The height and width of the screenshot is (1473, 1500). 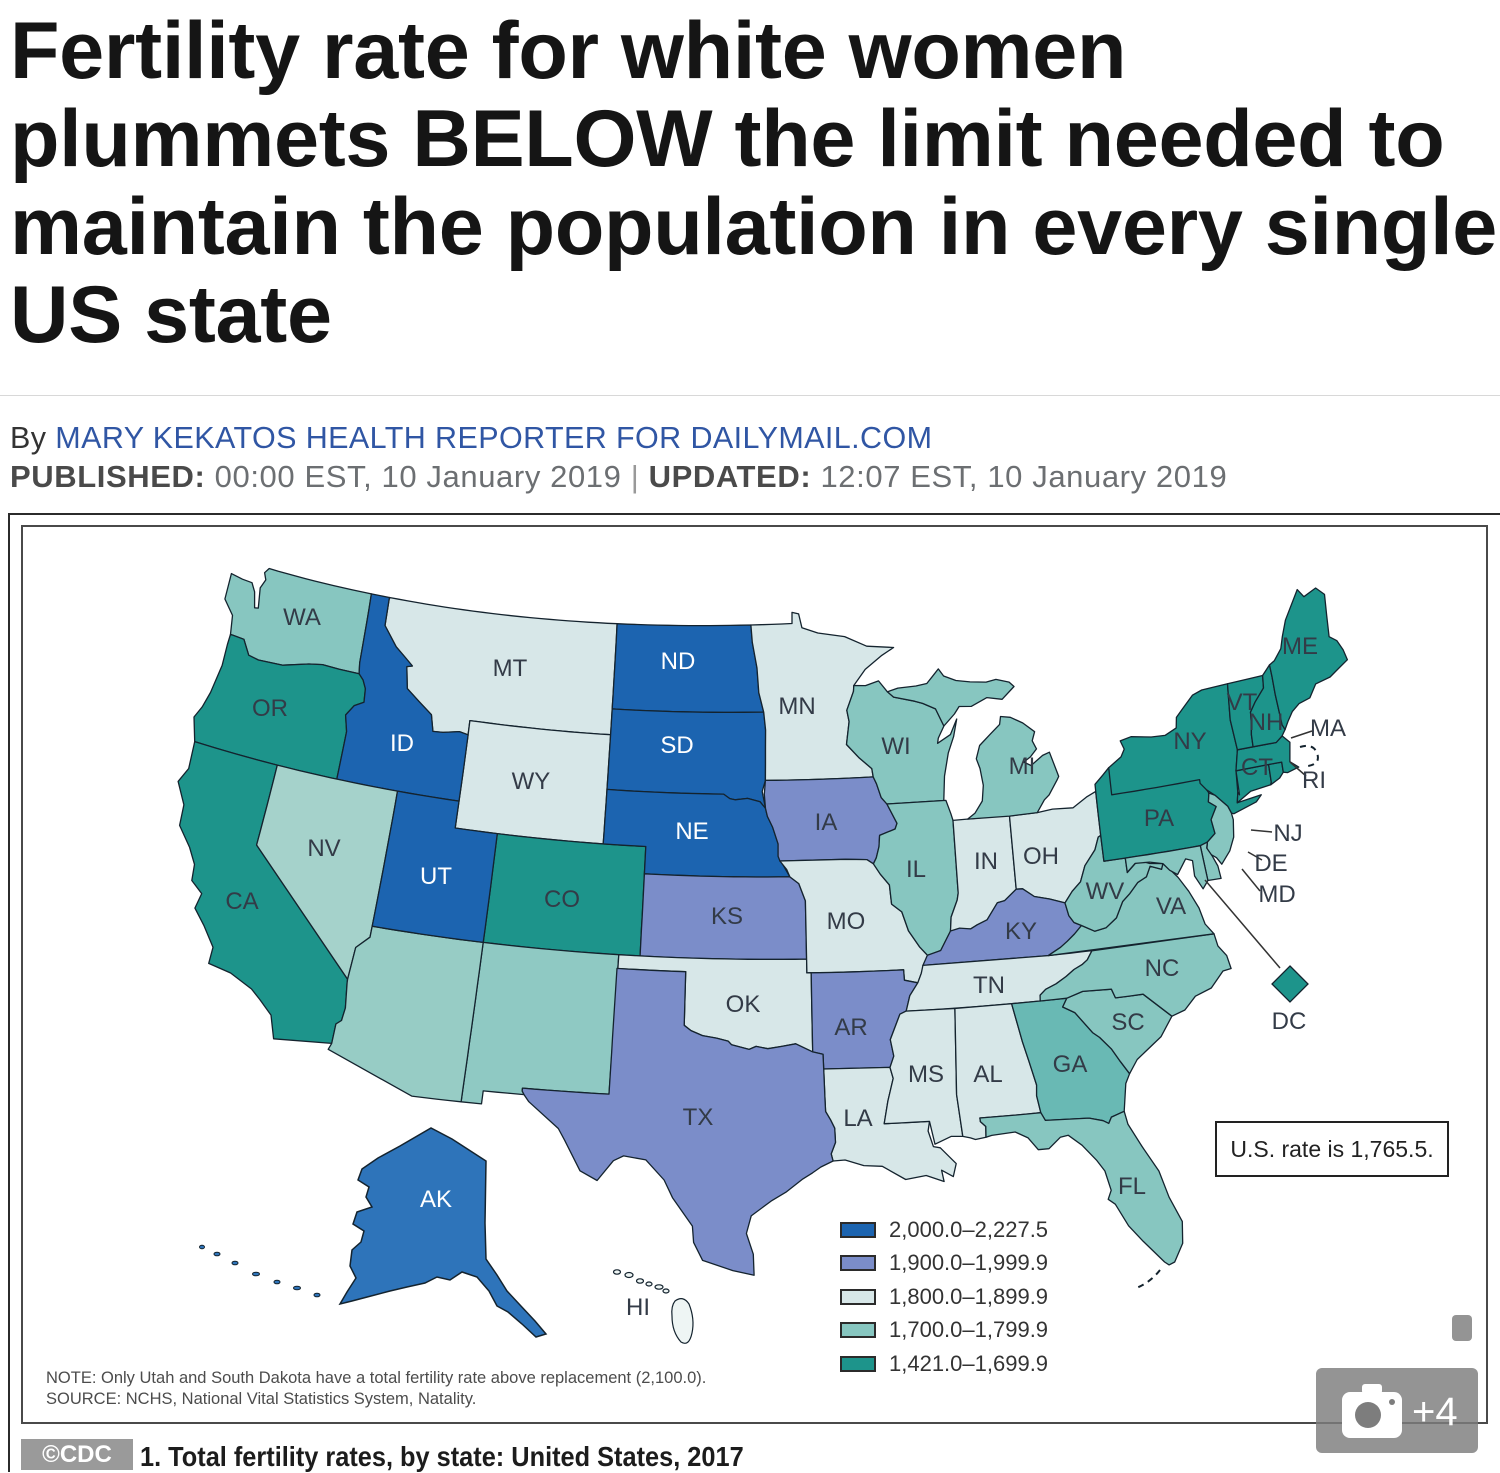 What do you see at coordinates (1257, 767) in the screenshot?
I see `svg-text: CT` at bounding box center [1257, 767].